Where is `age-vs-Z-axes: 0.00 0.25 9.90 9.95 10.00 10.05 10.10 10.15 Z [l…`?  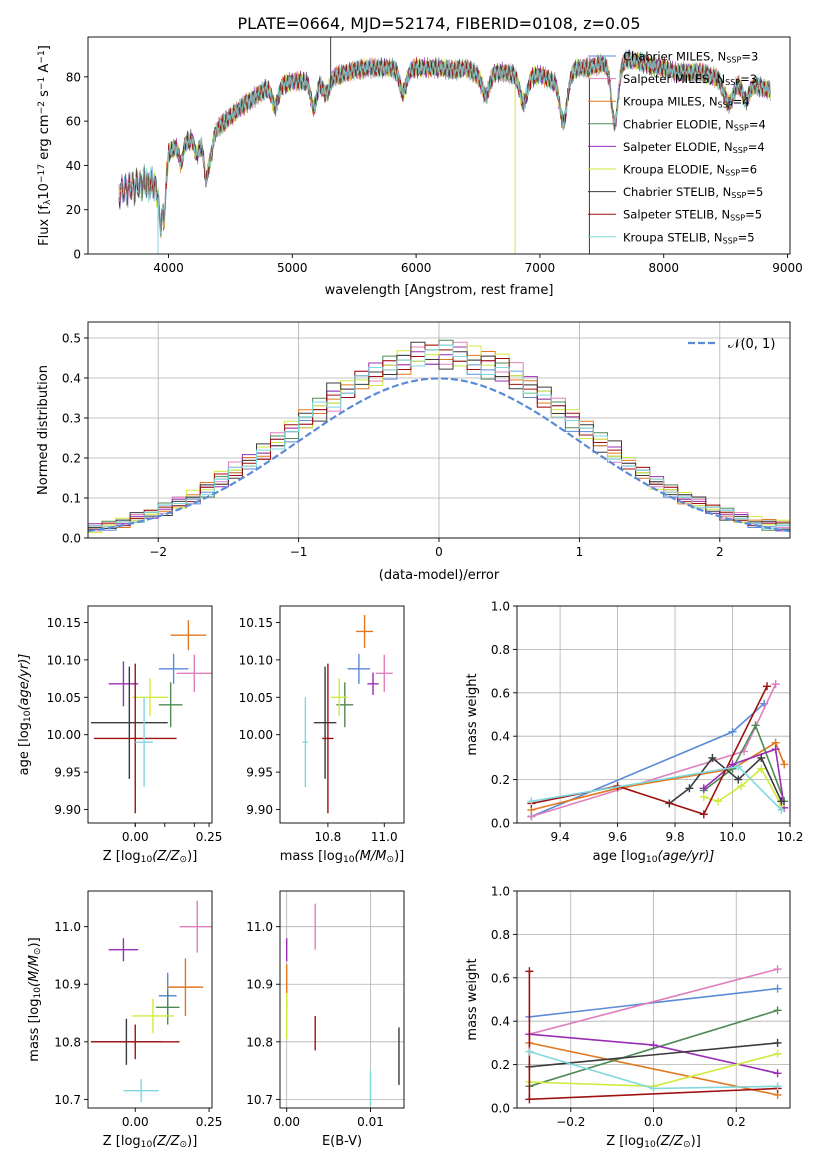
age-vs-Z-axes: 0.00 0.25 9.90 9.95 10.00 10.05 10.10 10.15 Z [l… is located at coordinates (119, 735).